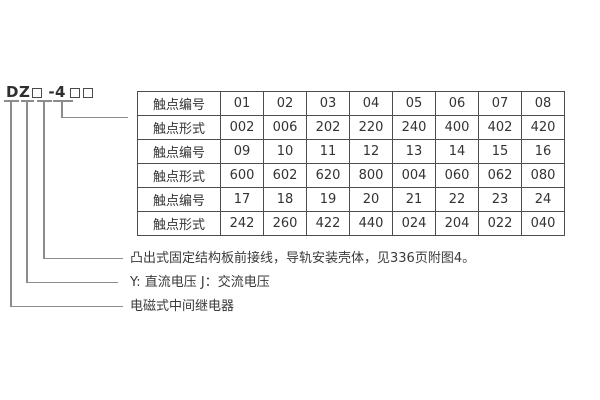 The image size is (600, 400). Describe the element at coordinates (242, 151) in the screenshot. I see `value-cell: 09` at that location.